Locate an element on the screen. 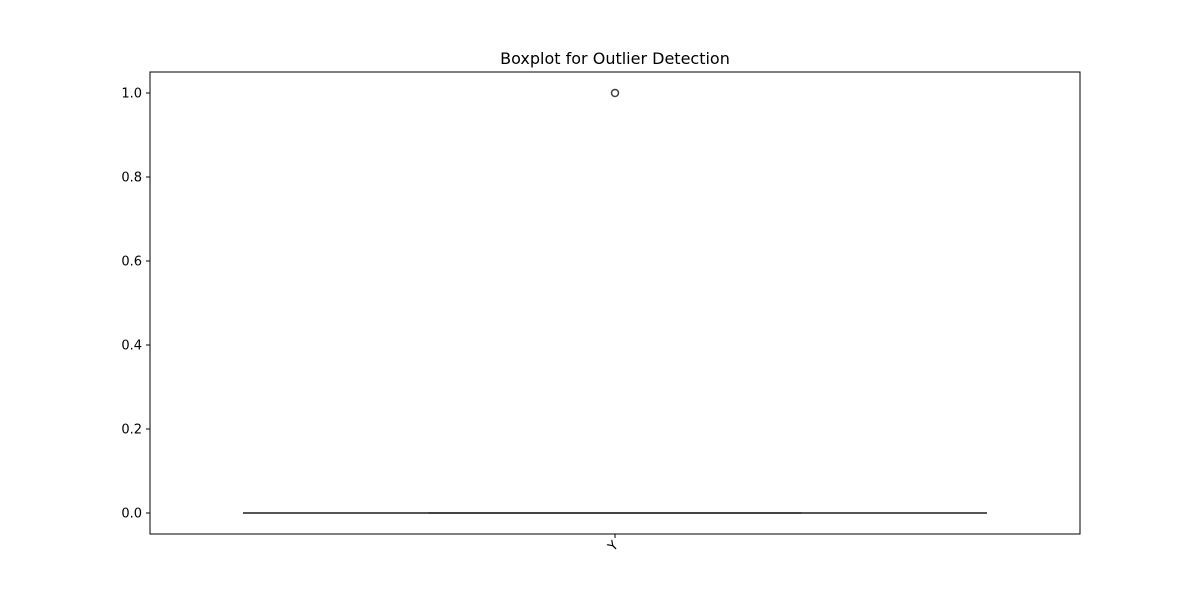  chart-title: Boxplot for Outlier Detection is located at coordinates (615, 58).